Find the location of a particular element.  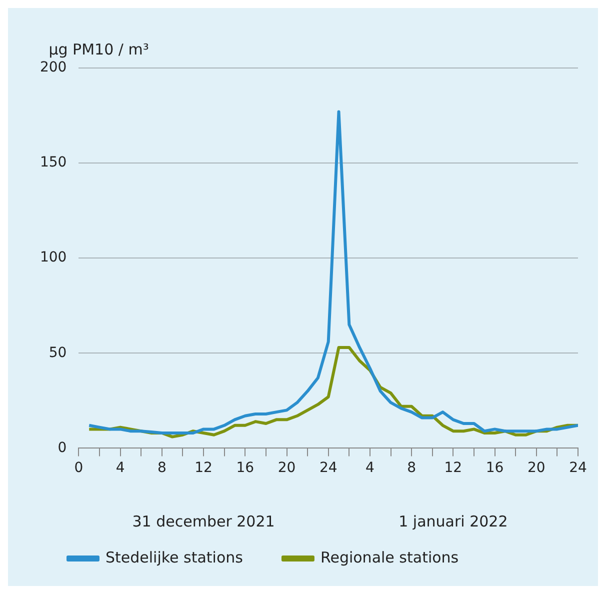

y-tick-label: 100 is located at coordinates (53, 258).